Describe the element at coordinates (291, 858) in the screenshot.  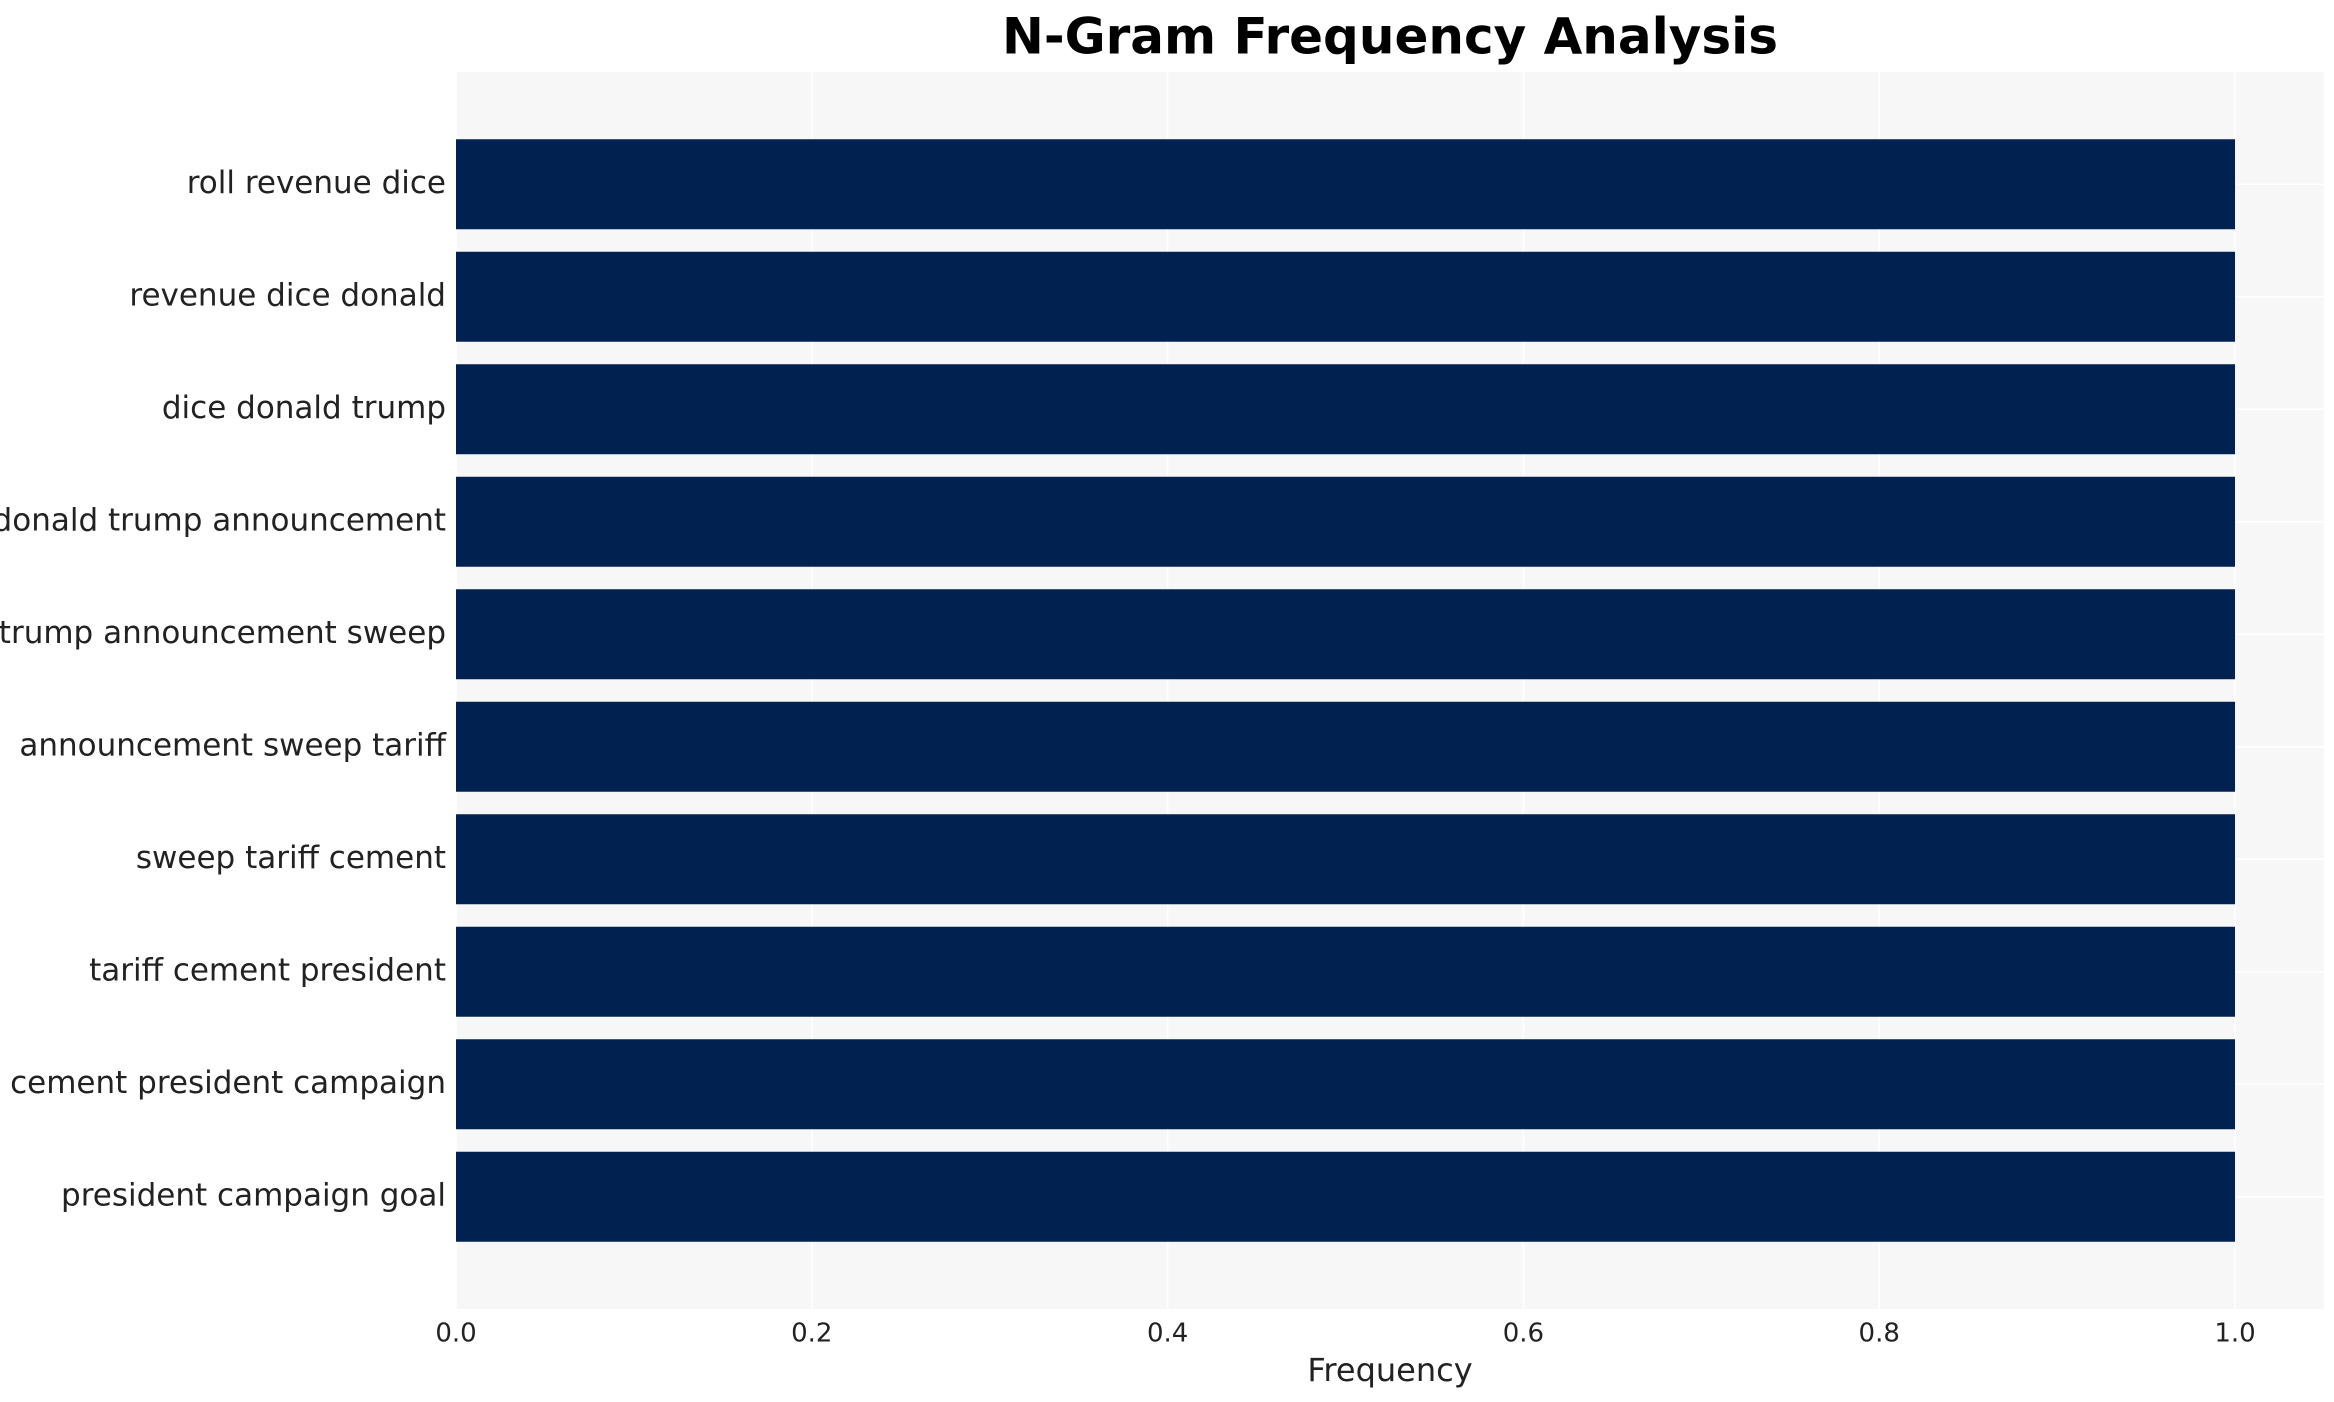
I see `y-tick-label: sweep tariff cement` at that location.